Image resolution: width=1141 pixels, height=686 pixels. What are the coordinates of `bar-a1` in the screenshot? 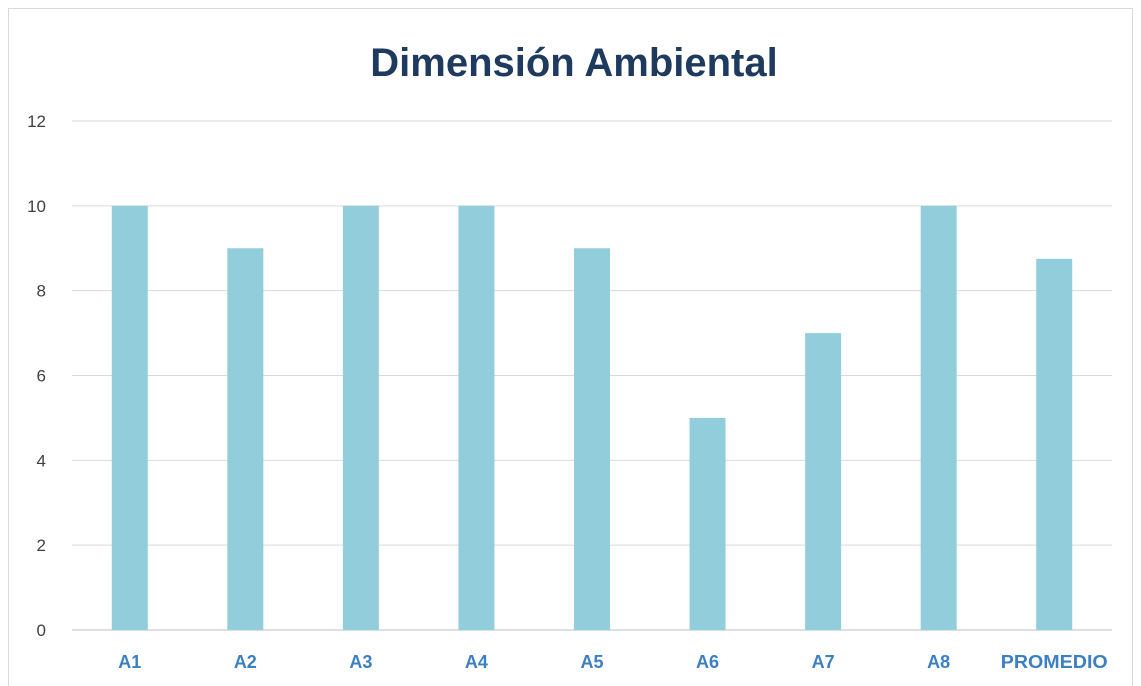 It's located at (129, 418).